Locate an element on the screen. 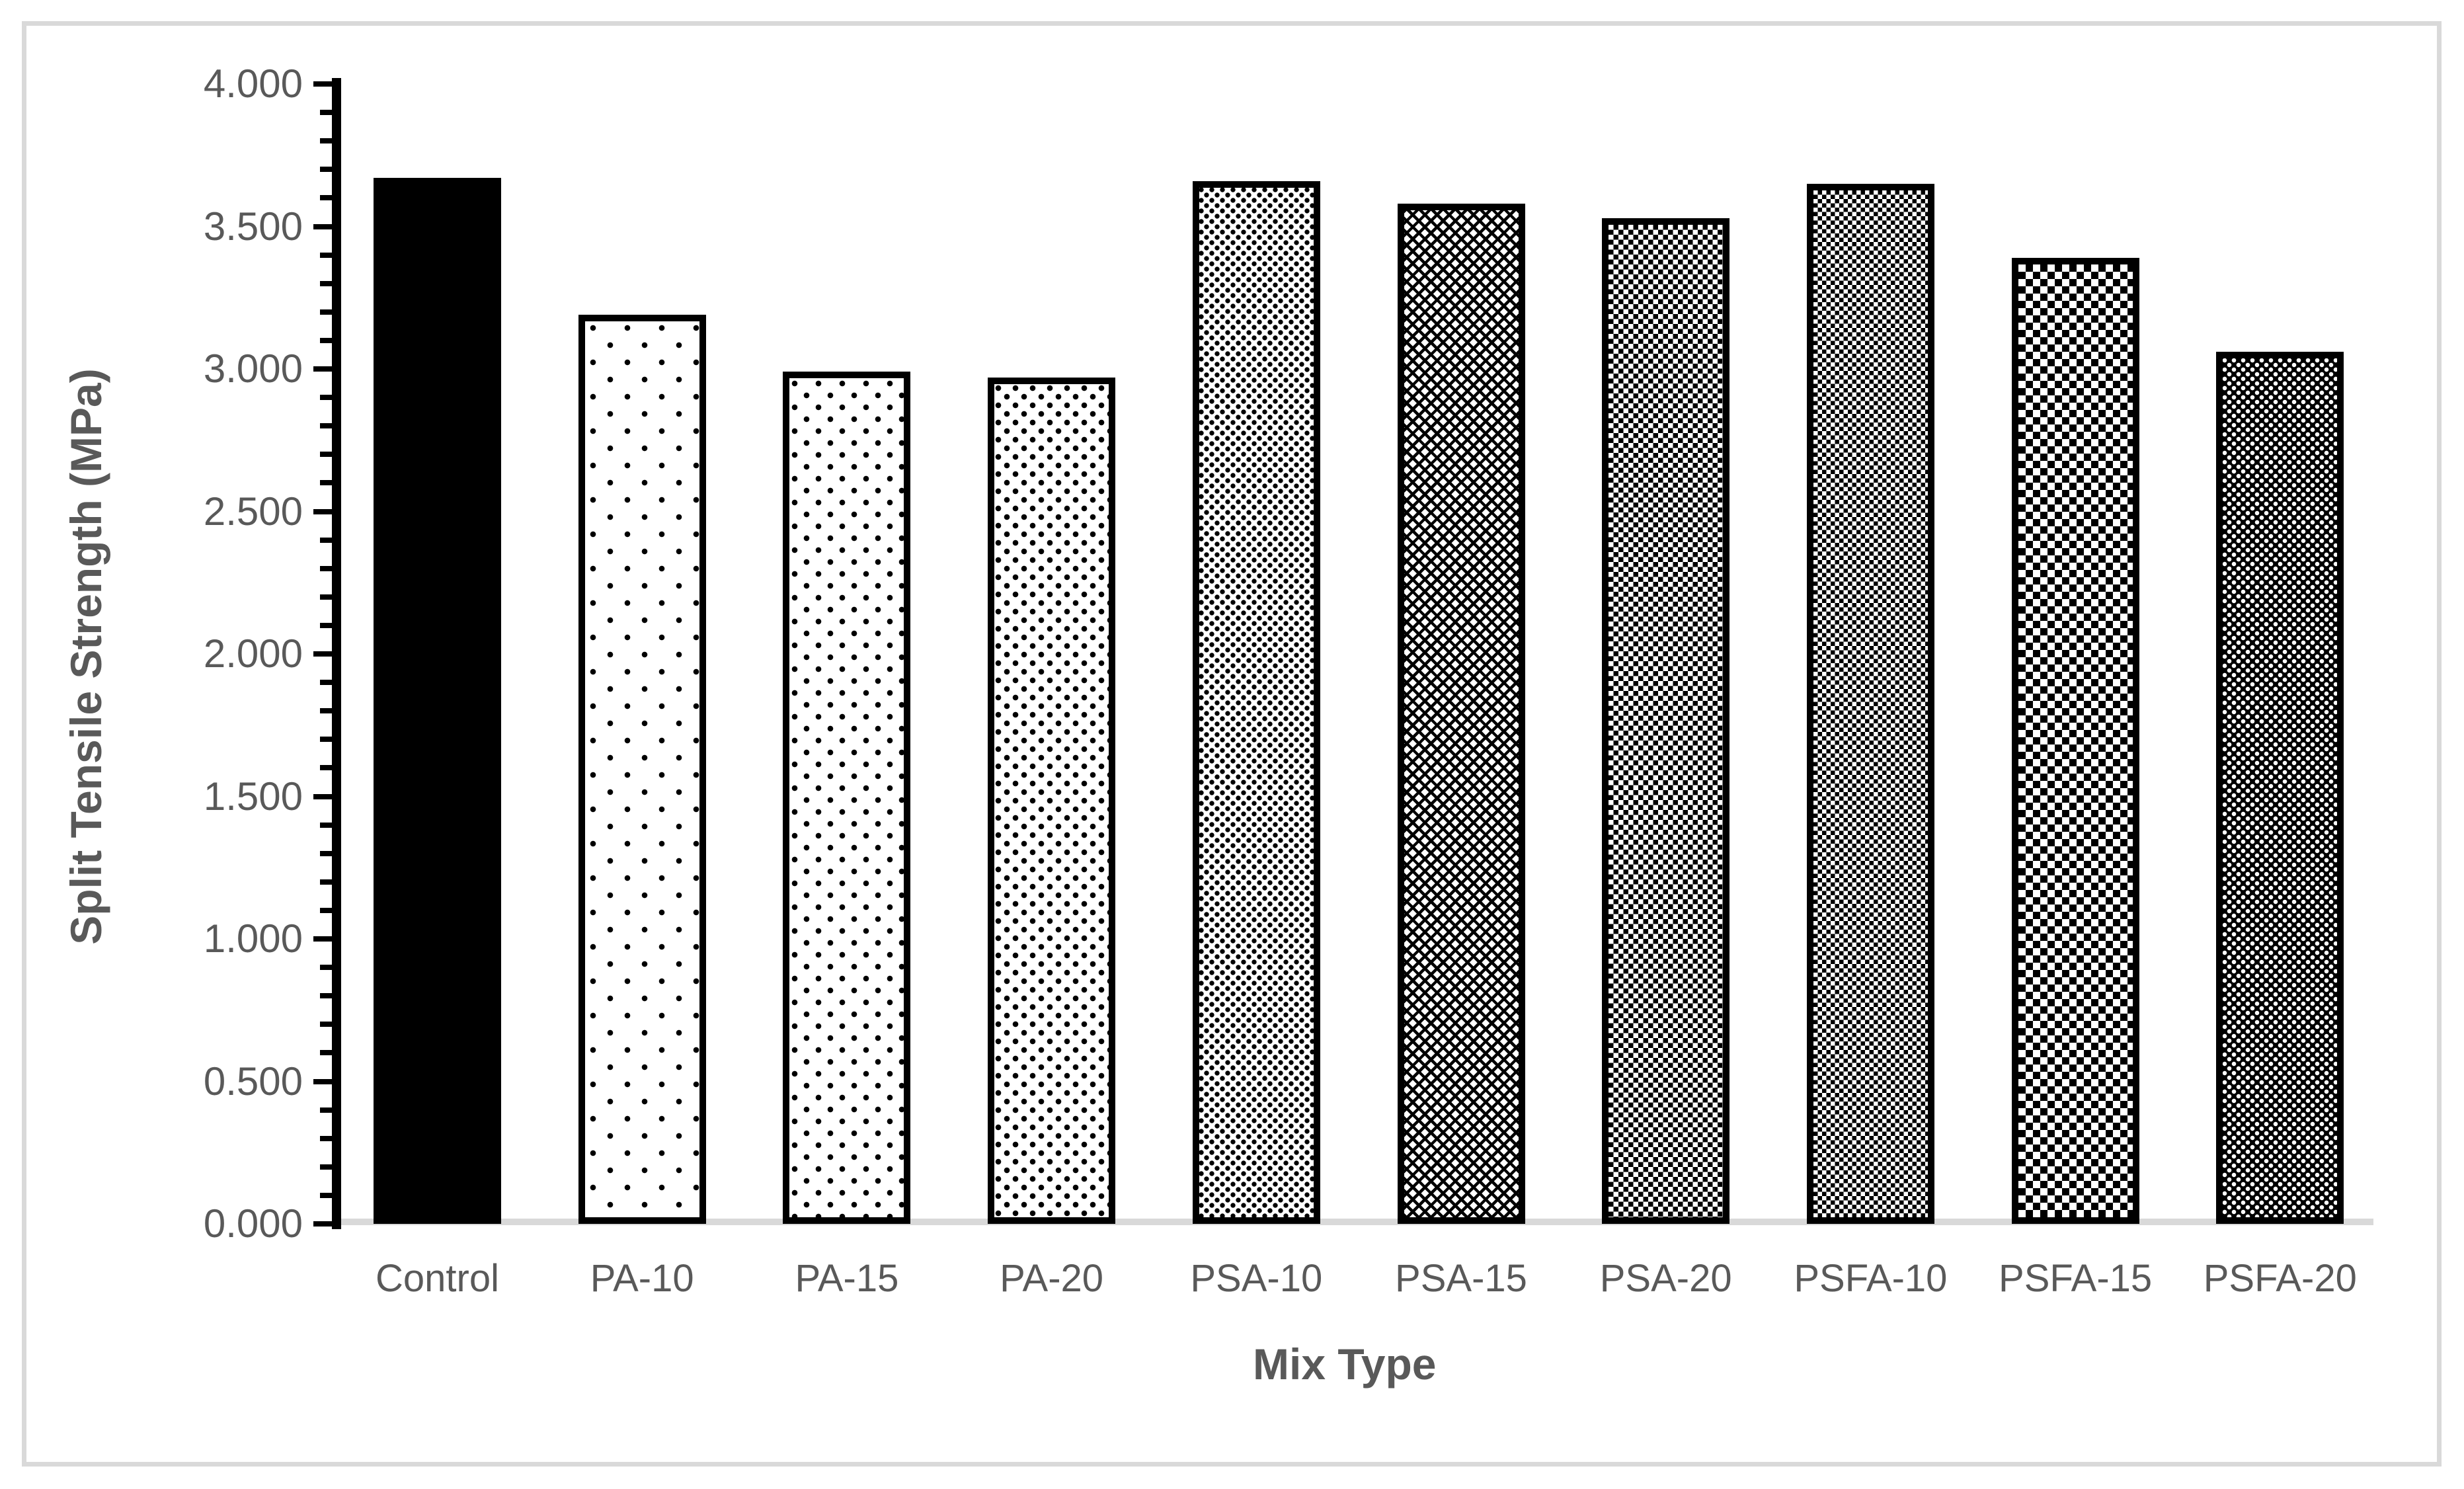  x-axis-baseline is located at coordinates (1357, 1222).